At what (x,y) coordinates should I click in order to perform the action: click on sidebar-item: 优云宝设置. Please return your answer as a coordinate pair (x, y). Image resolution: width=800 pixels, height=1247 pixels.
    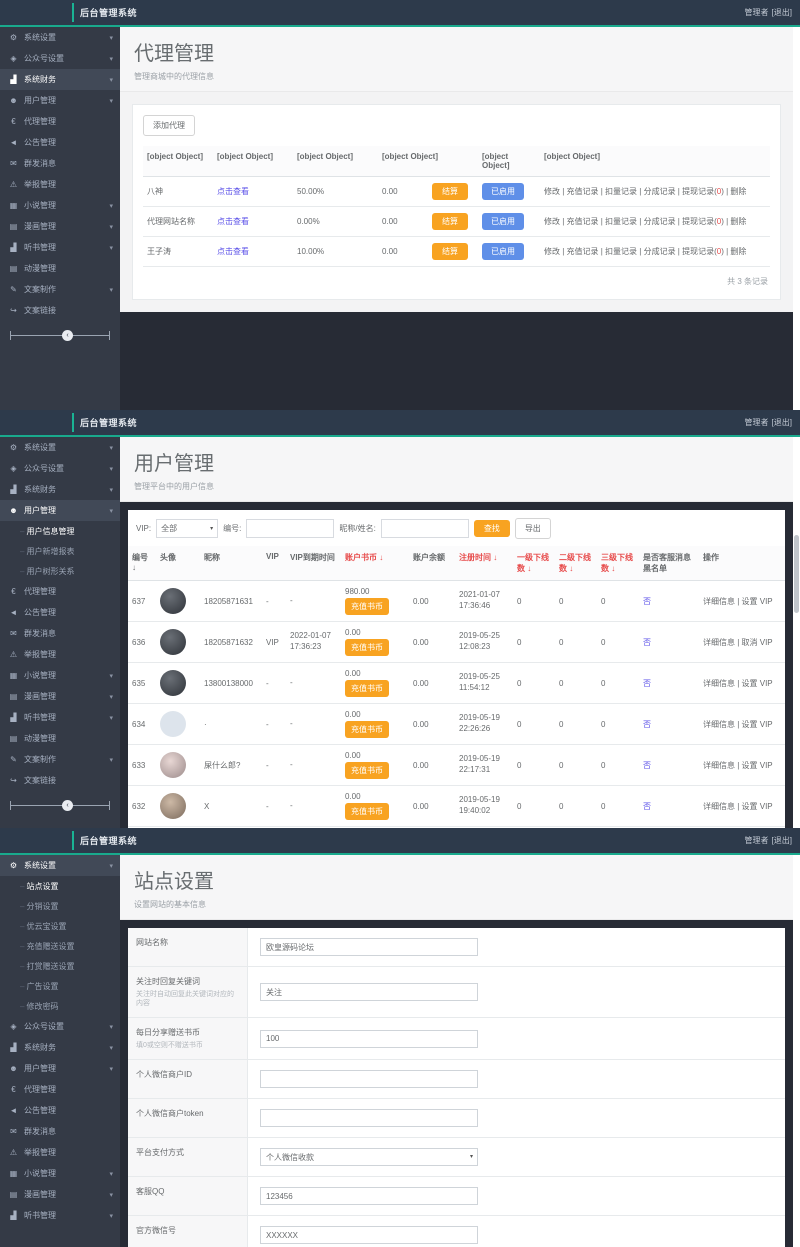
    Looking at the image, I should click on (60, 926).